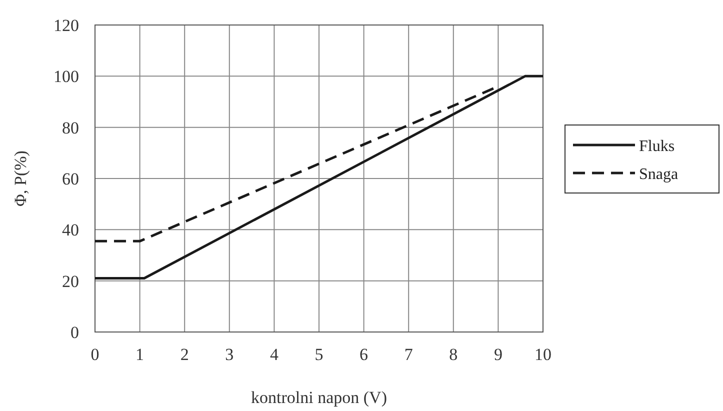 This screenshot has width=723, height=411. Describe the element at coordinates (95, 354) in the screenshot. I see `x-tick-label: 0` at that location.